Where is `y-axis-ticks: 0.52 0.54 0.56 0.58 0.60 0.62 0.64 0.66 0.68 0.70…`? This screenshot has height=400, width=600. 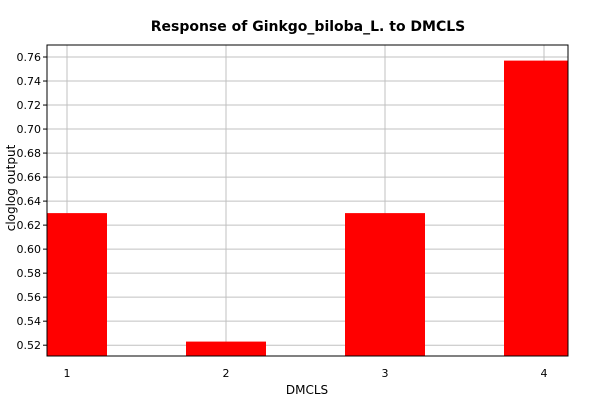 y-axis-ticks: 0.52 0.54 0.56 0.58 0.60 0.62 0.64 0.66 0.68 0.70… is located at coordinates (32, 201).